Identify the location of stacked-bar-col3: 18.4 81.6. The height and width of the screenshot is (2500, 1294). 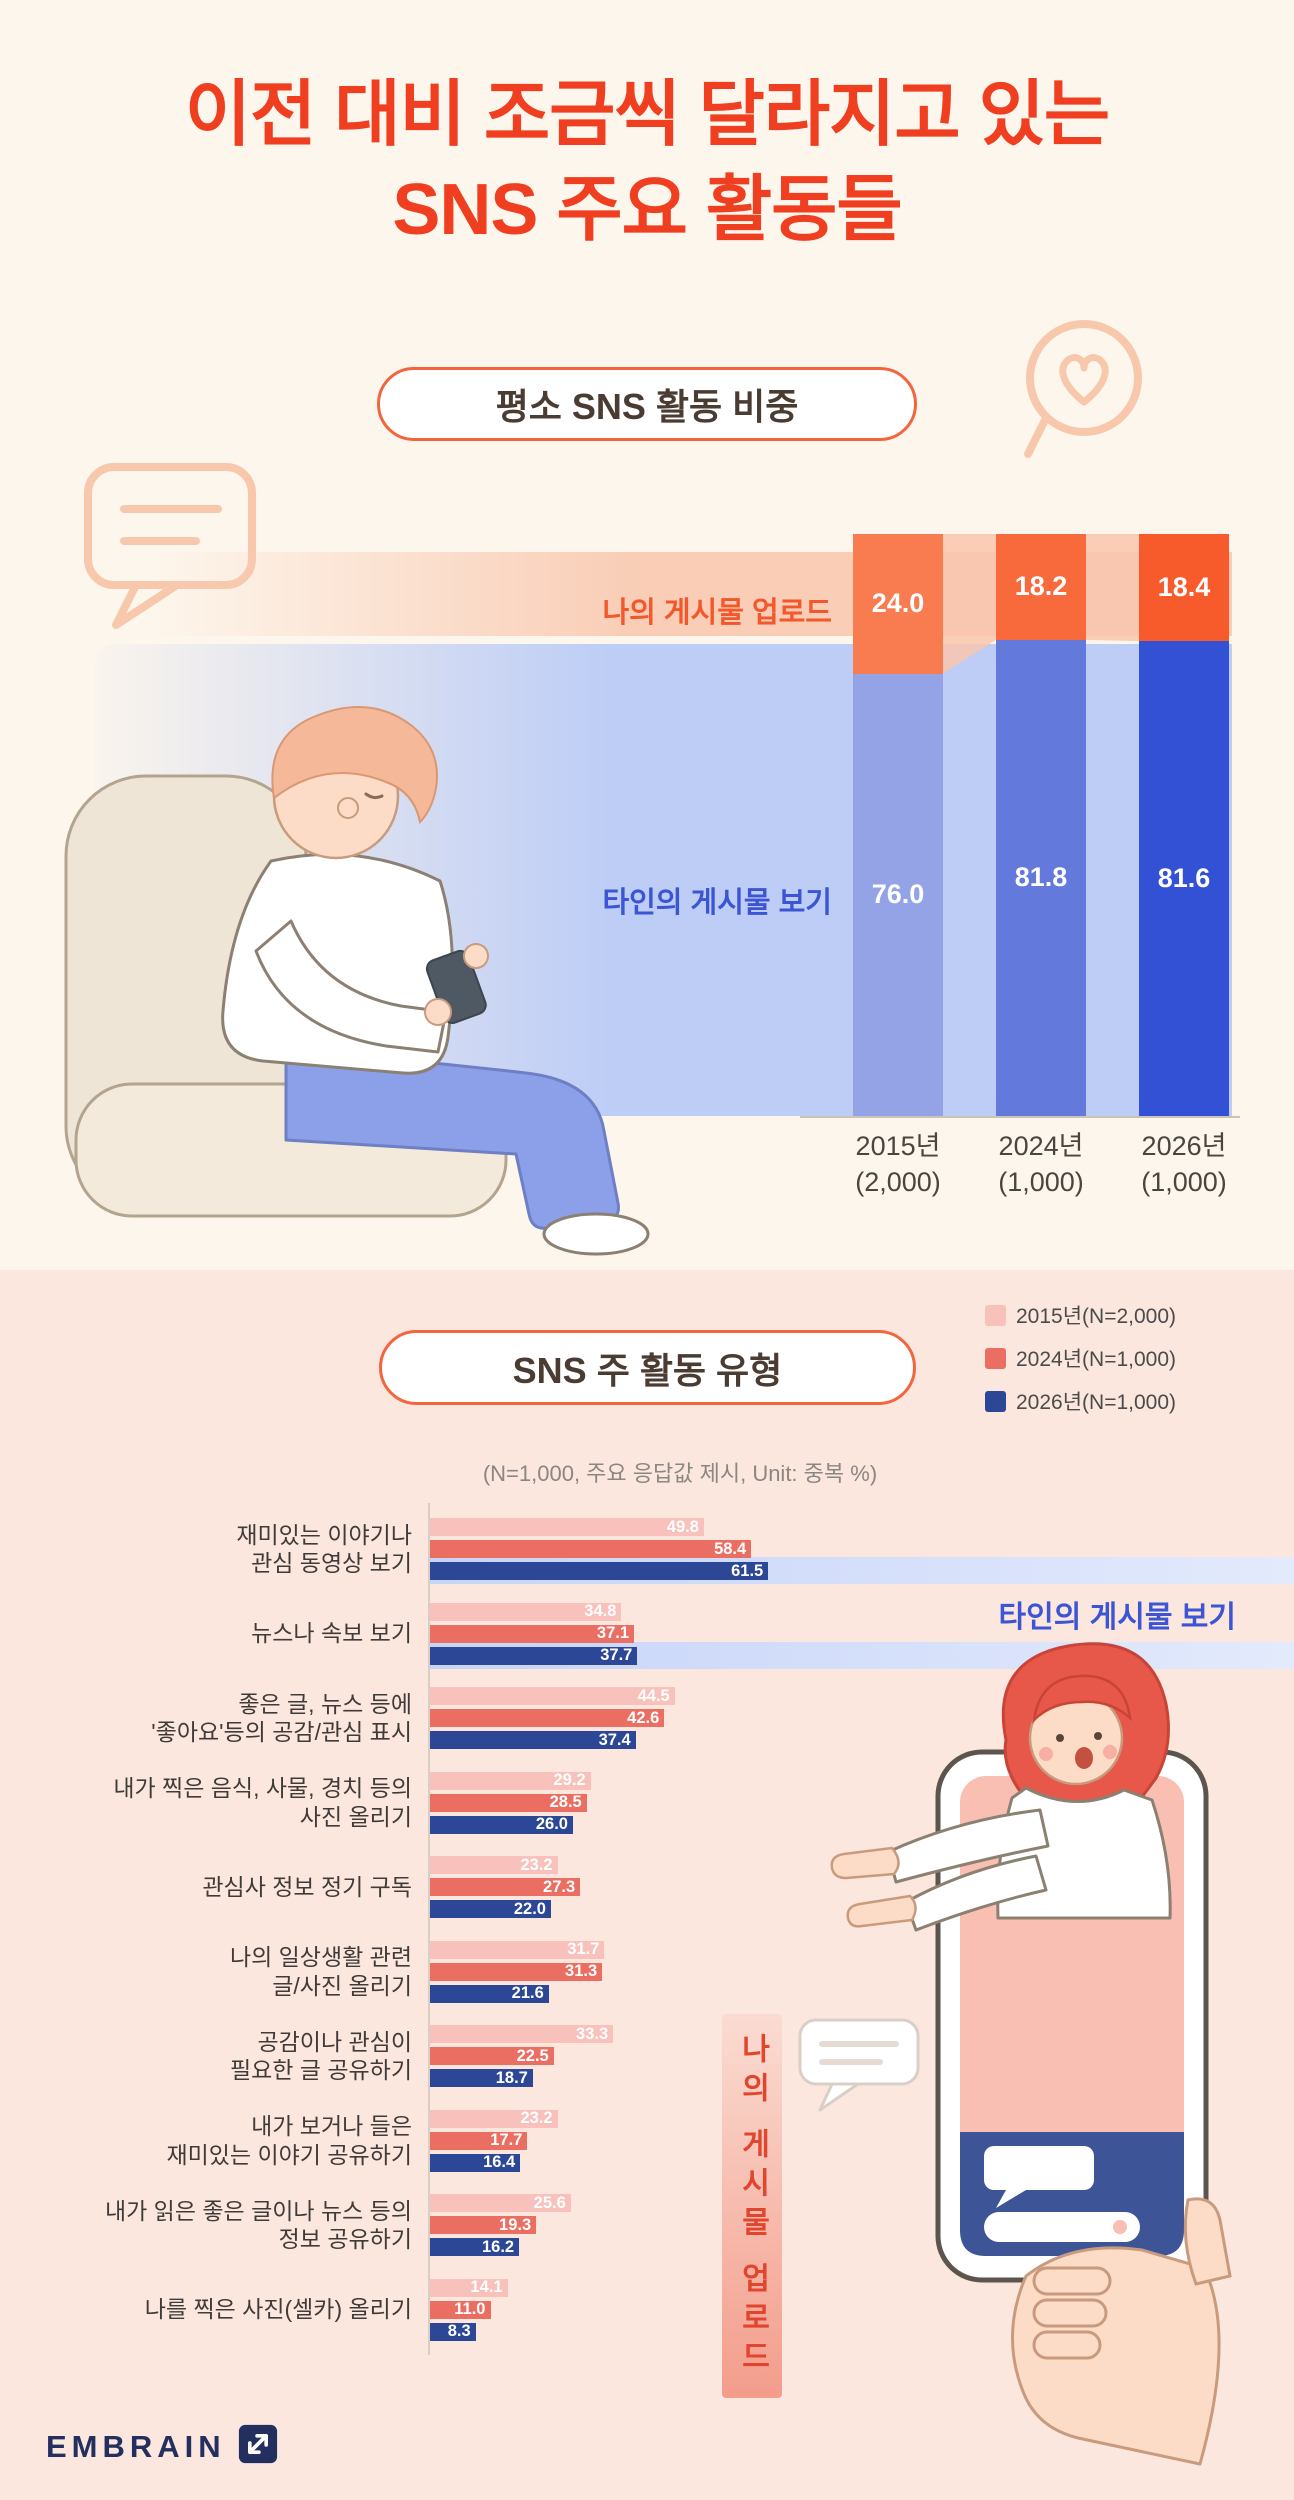
(1184, 825).